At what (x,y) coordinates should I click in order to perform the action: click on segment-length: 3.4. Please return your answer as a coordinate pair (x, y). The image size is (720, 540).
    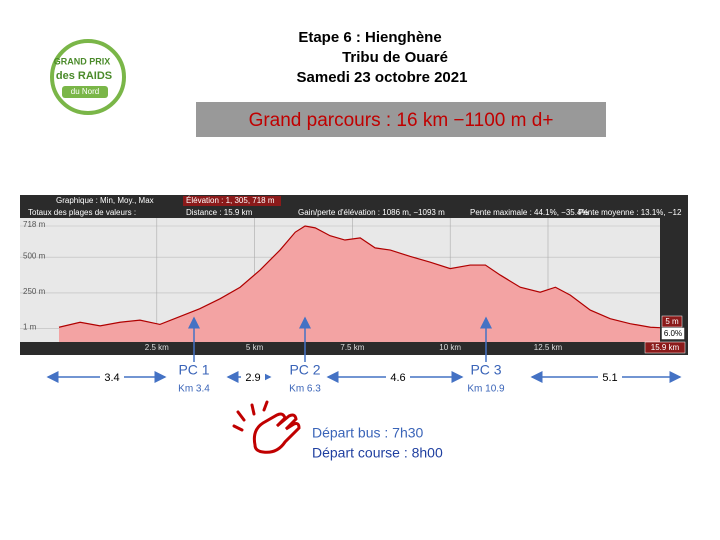
    Looking at the image, I should click on (111, 378).